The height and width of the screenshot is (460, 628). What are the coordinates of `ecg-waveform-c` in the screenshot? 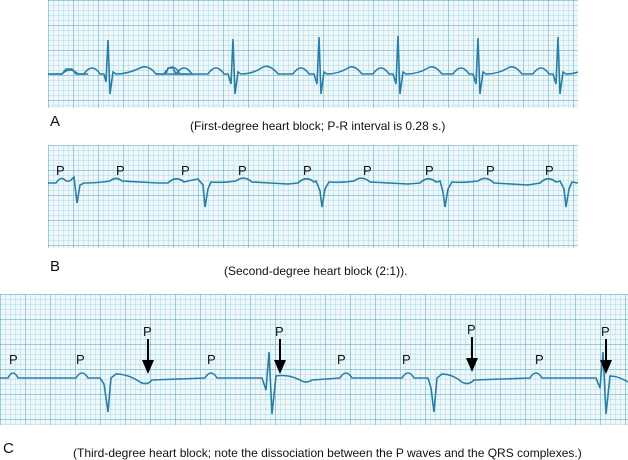 It's located at (314, 383).